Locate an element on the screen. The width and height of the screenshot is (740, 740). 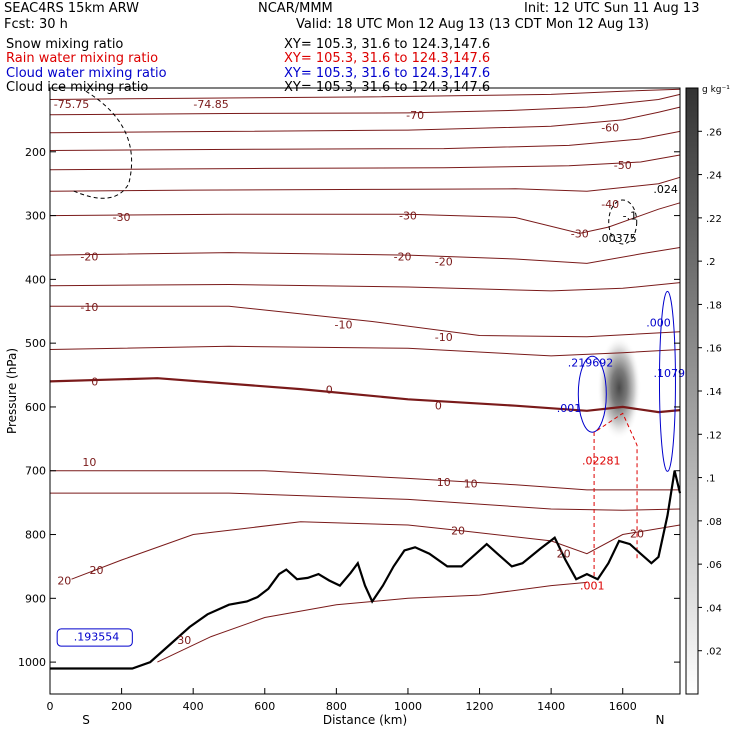
isotherm-label: -40 is located at coordinates (610, 204).